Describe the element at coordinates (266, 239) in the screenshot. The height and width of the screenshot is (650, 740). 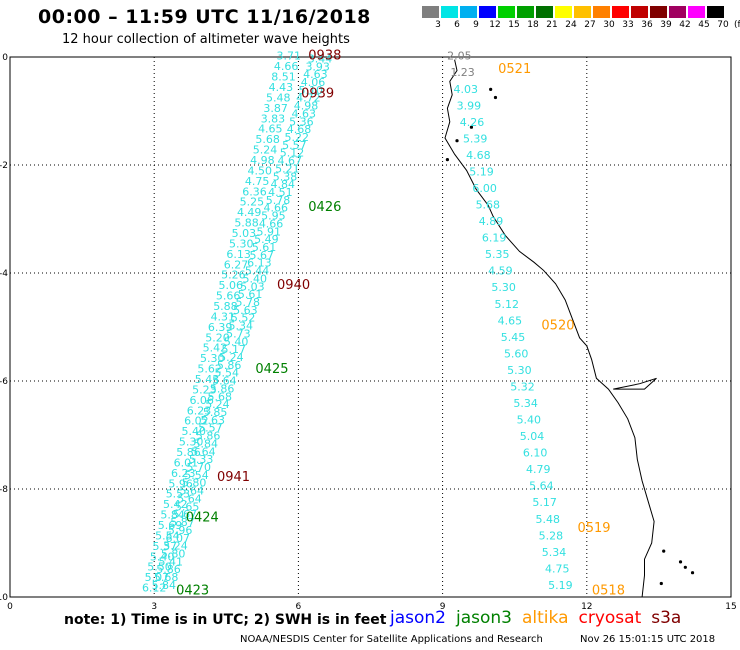
I see `swh-value: 5.49` at that location.